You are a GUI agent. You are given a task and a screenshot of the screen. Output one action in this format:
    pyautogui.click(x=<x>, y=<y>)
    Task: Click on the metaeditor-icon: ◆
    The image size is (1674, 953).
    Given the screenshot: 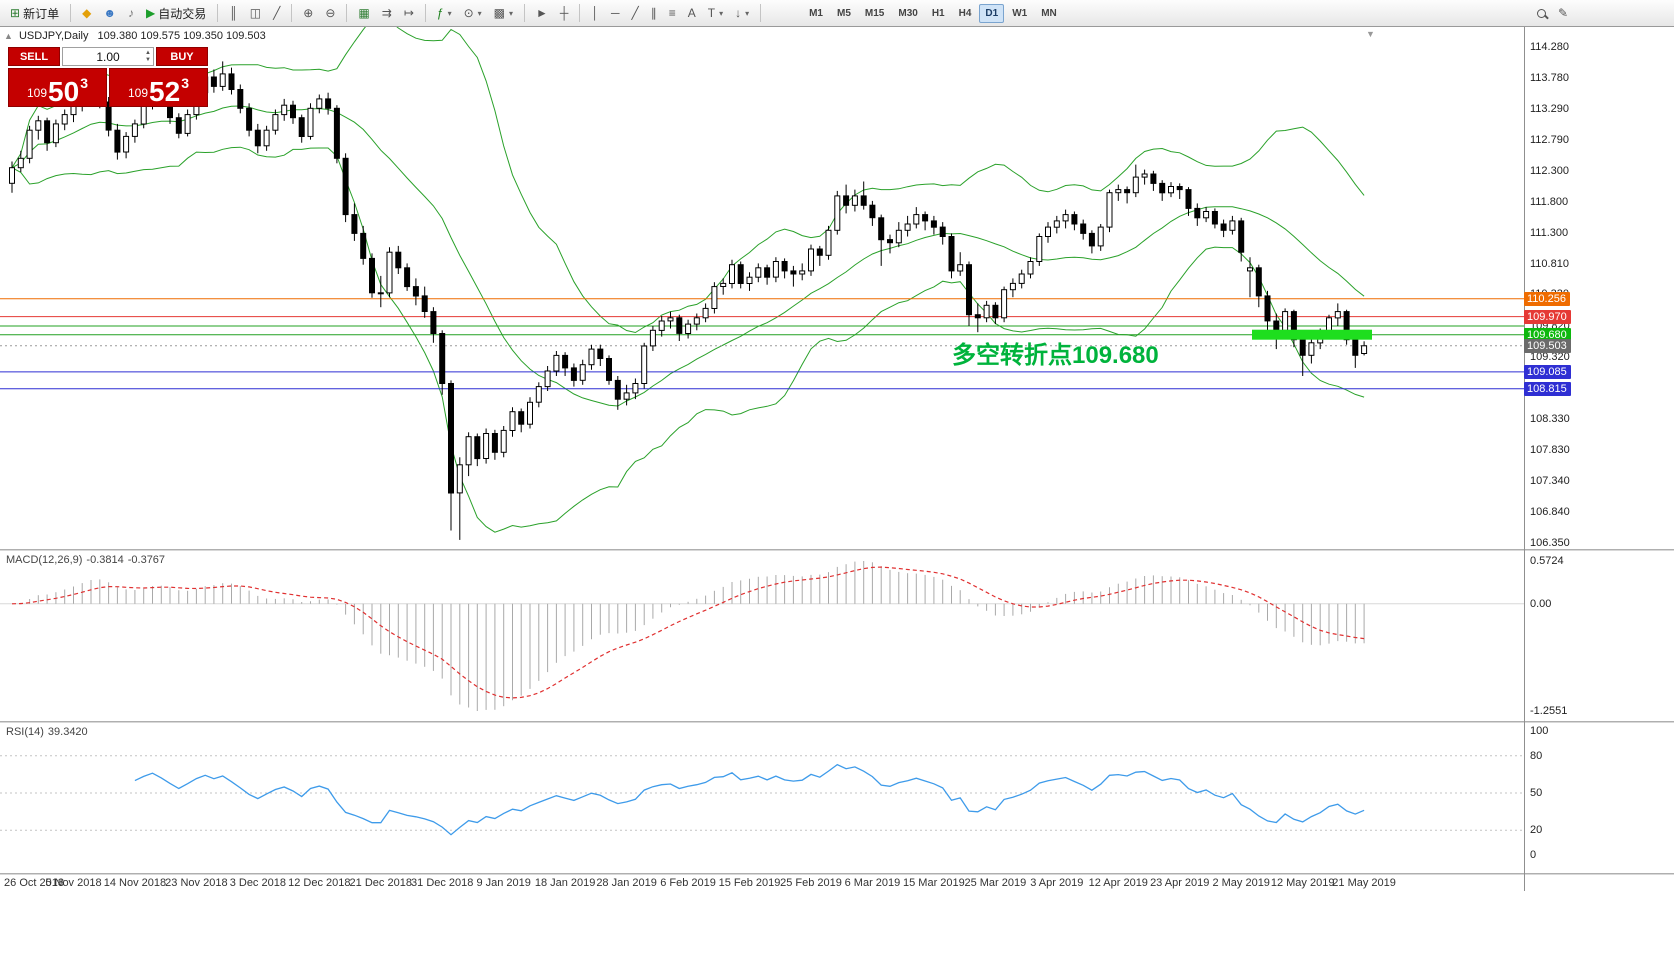 What is the action you would take?
    pyautogui.click(x=86, y=13)
    